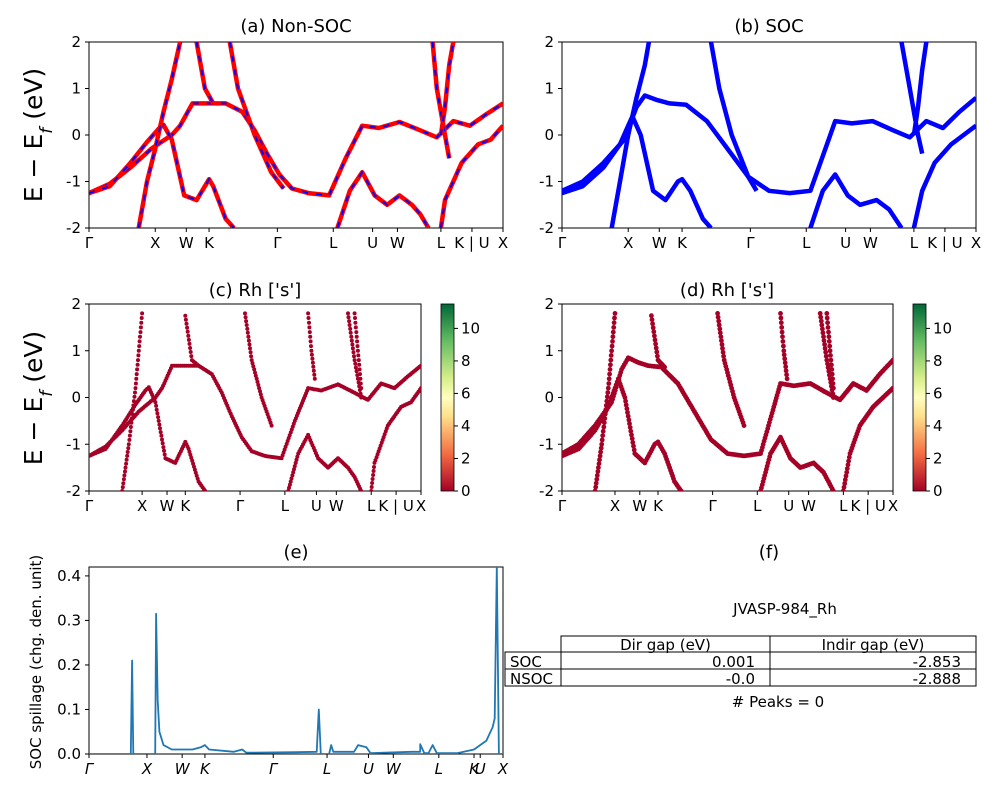  I want to click on x-tick-label: Γ, so click(712, 506).